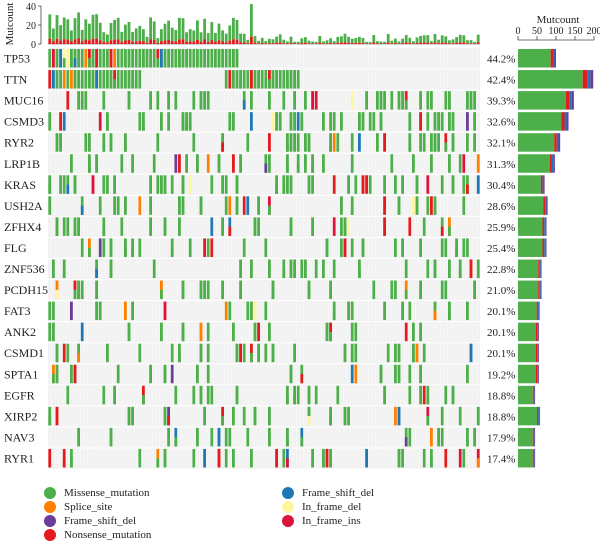 The image size is (600, 544). What do you see at coordinates (100, 521) in the screenshot?
I see `legend-label: Frame_shift_del` at bounding box center [100, 521].